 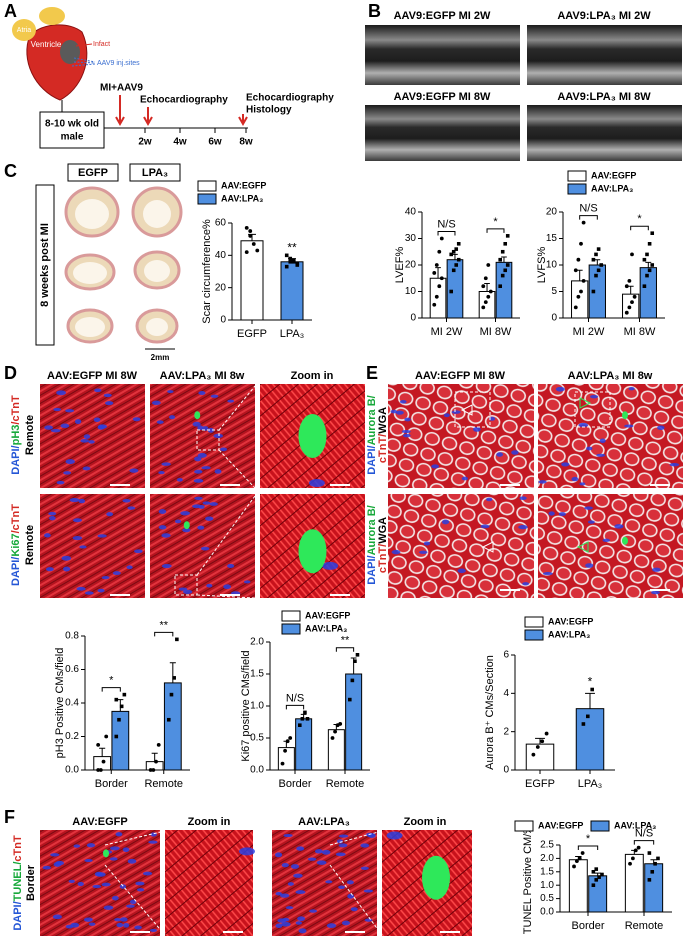 What do you see at coordinates (52, 16) in the screenshot?
I see `heart-atrium` at bounding box center [52, 16].